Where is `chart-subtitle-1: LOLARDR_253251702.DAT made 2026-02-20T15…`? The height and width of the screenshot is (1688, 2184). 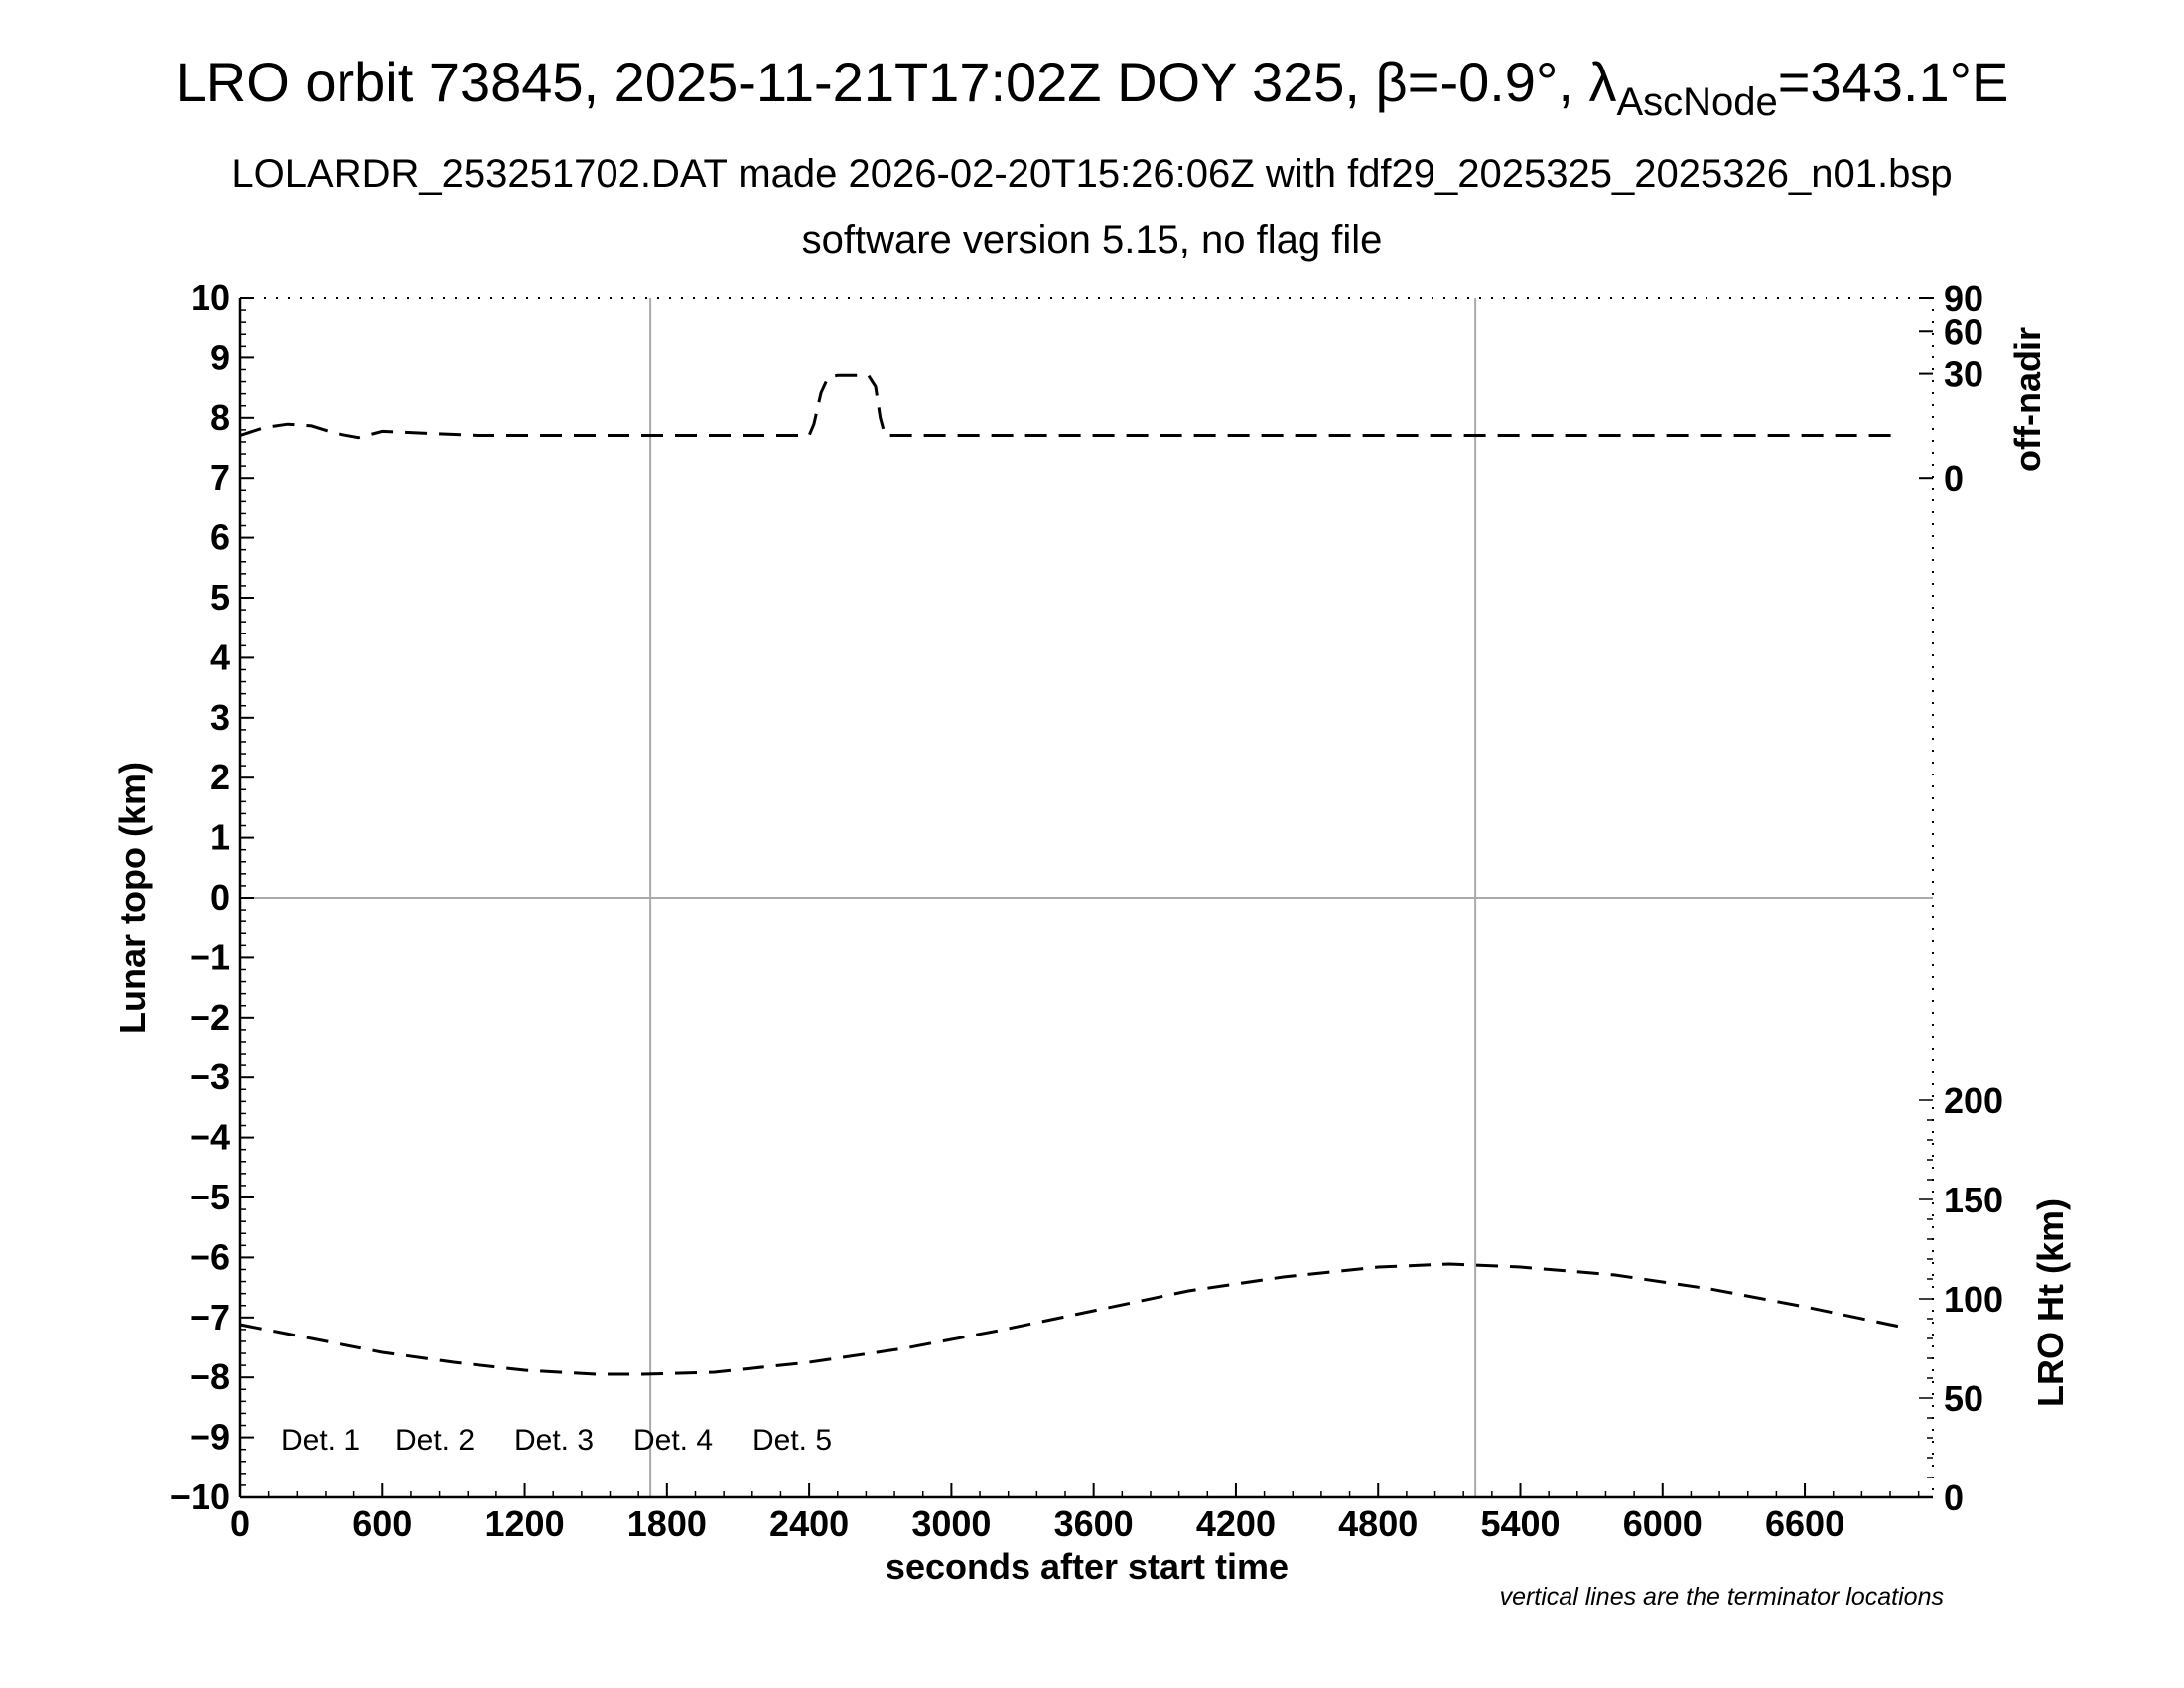
chart-subtitle-1: LOLARDR_253251702.DAT made 2026-02-20T15… is located at coordinates (1091, 174).